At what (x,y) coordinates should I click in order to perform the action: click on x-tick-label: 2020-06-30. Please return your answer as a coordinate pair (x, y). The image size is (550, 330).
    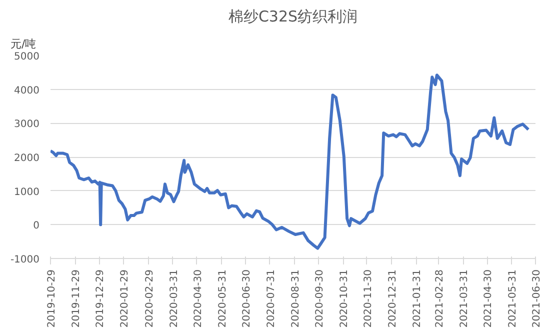
    Looking at the image, I should click on (246, 298).